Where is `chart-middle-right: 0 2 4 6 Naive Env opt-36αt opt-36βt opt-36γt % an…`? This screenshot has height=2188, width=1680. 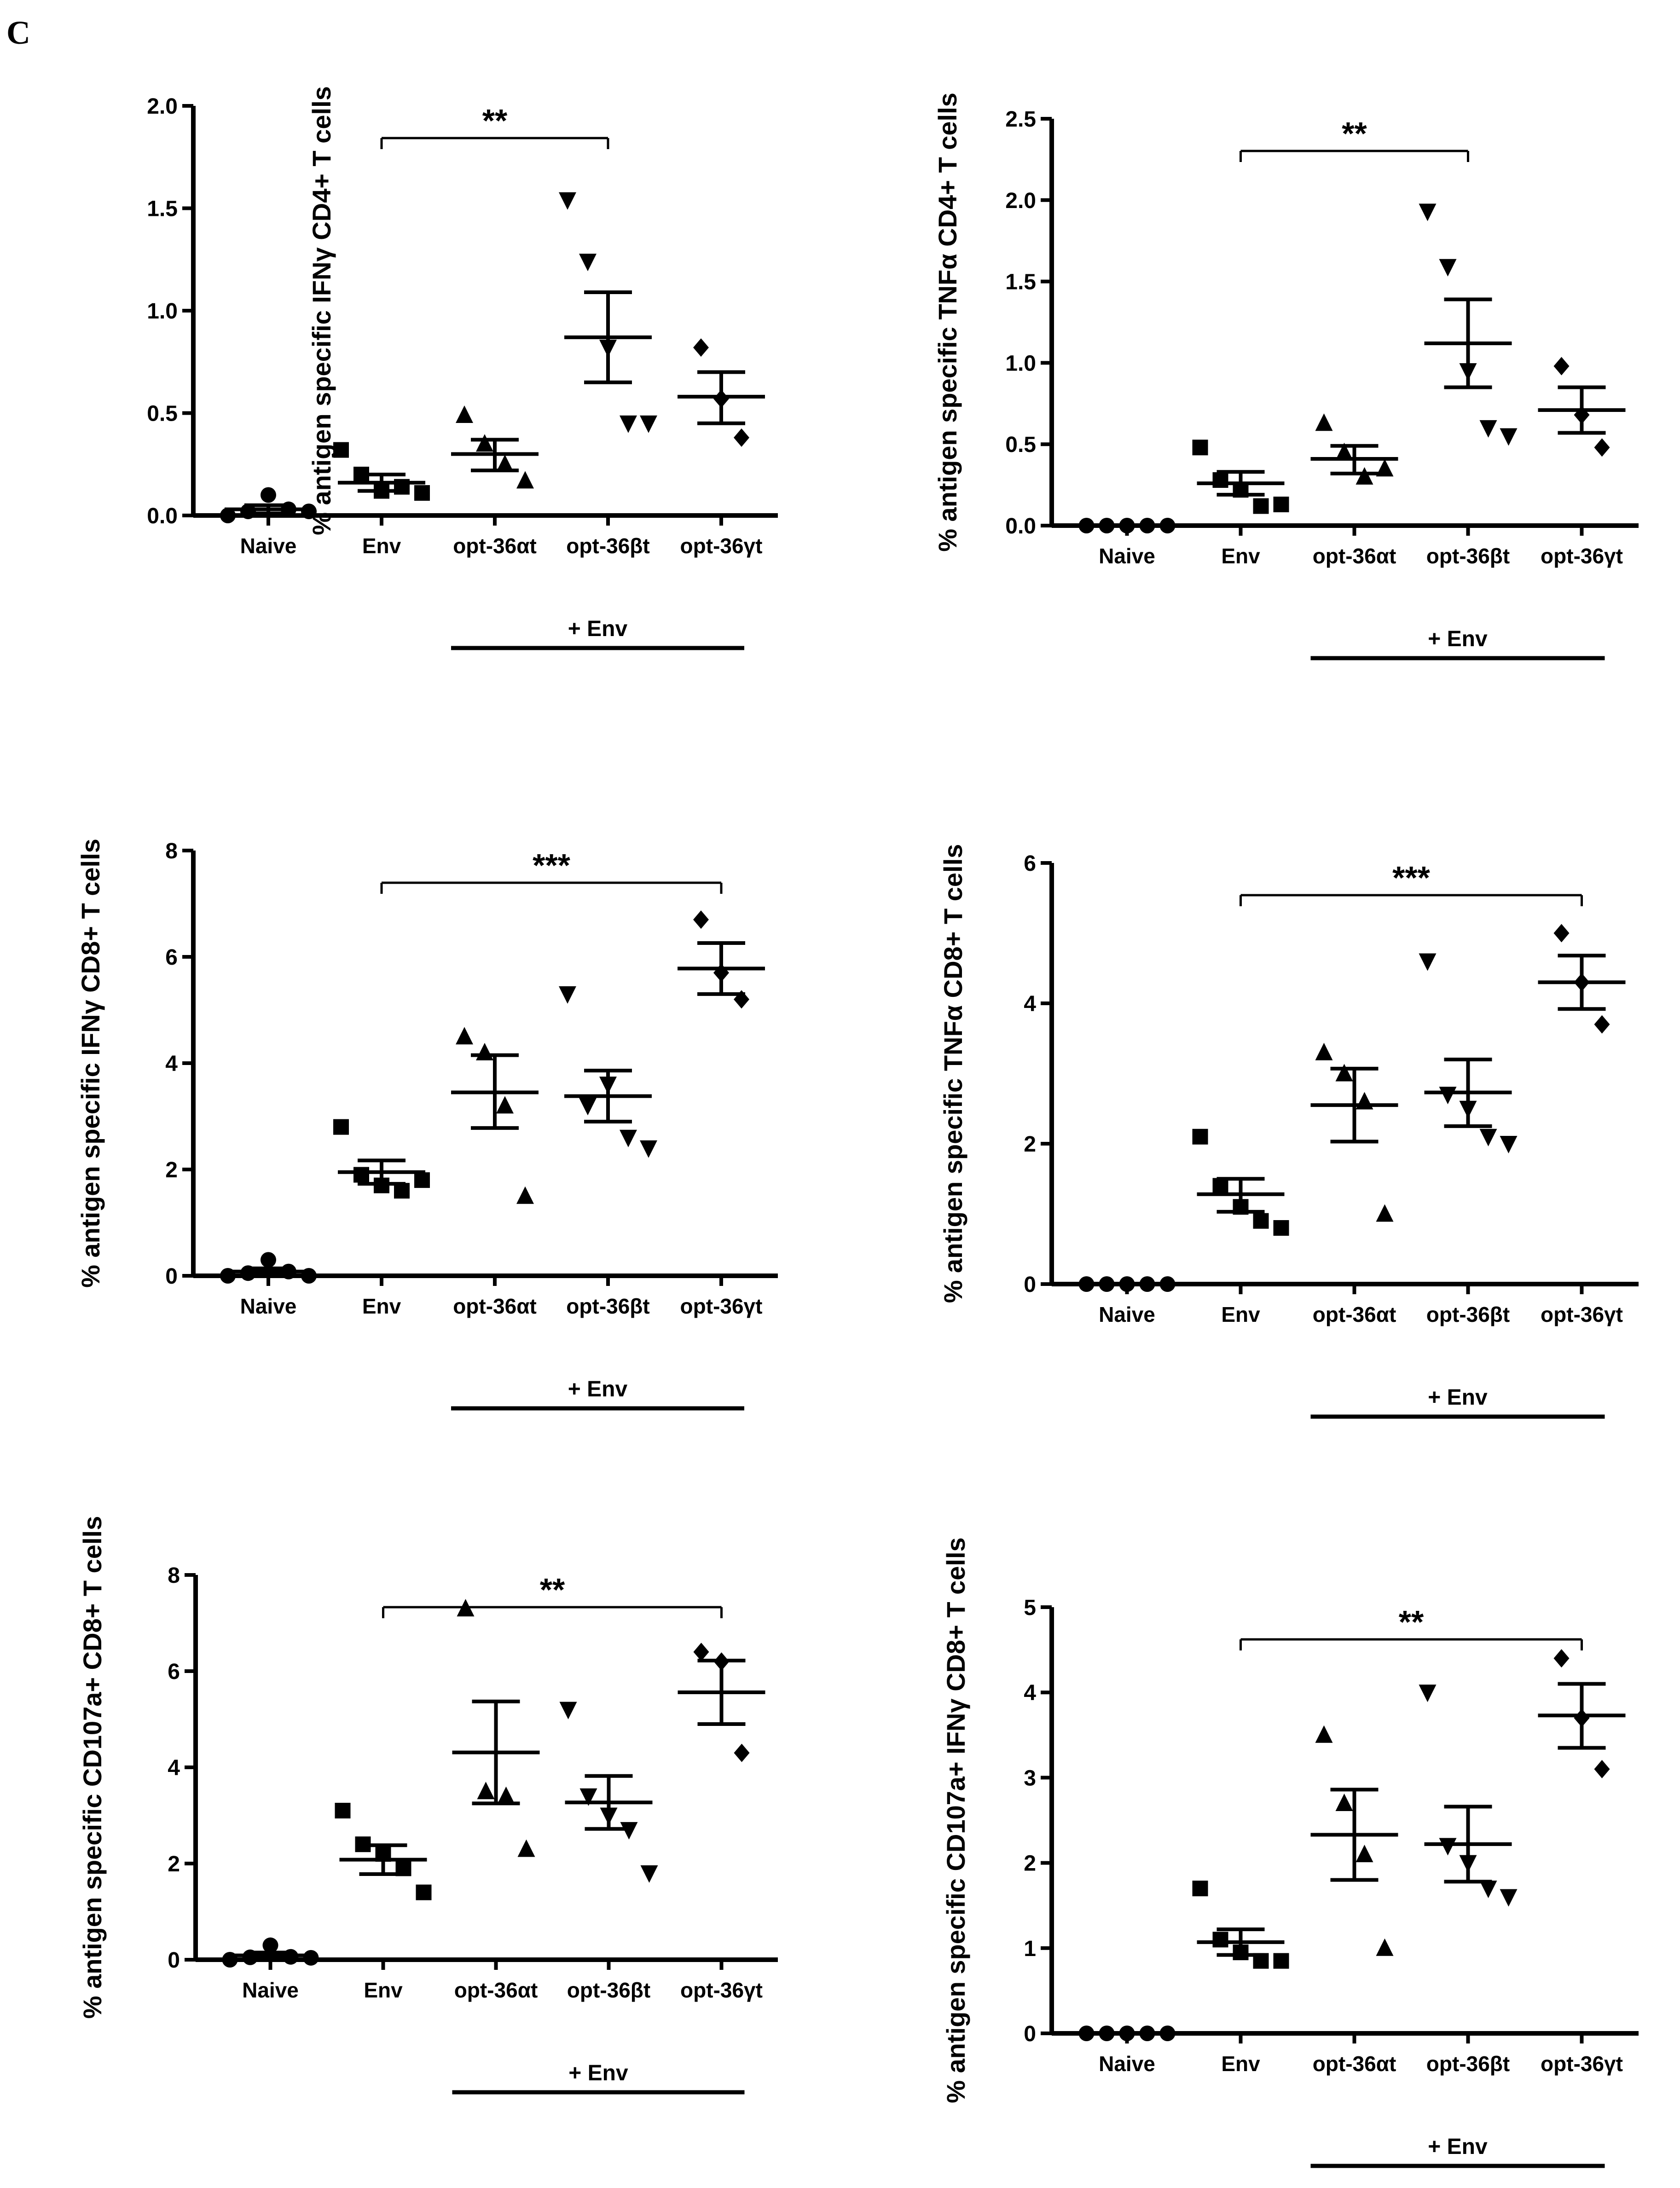 chart-middle-right: 0 2 4 6 Naive Env opt-36αt opt-36βt opt-36γt % an… is located at coordinates (1288, 1131).